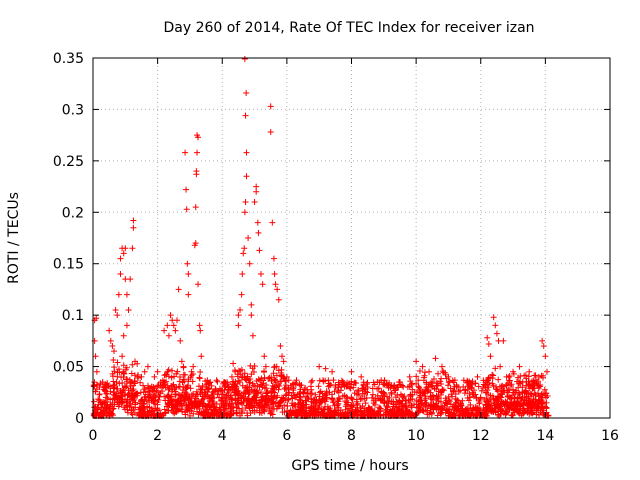 This screenshot has height=480, width=640. What do you see at coordinates (286, 436) in the screenshot?
I see `x-tick-label: 6` at bounding box center [286, 436].